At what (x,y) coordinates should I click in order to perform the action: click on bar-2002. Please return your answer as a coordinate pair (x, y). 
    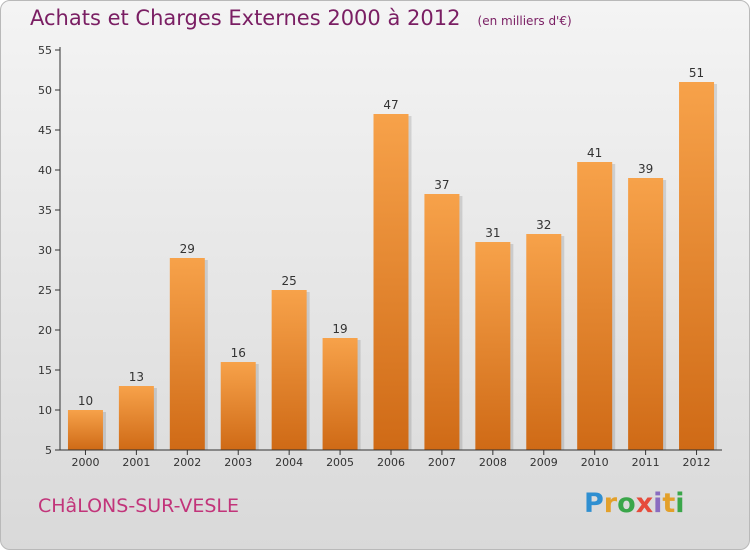
    Looking at the image, I should click on (187, 354).